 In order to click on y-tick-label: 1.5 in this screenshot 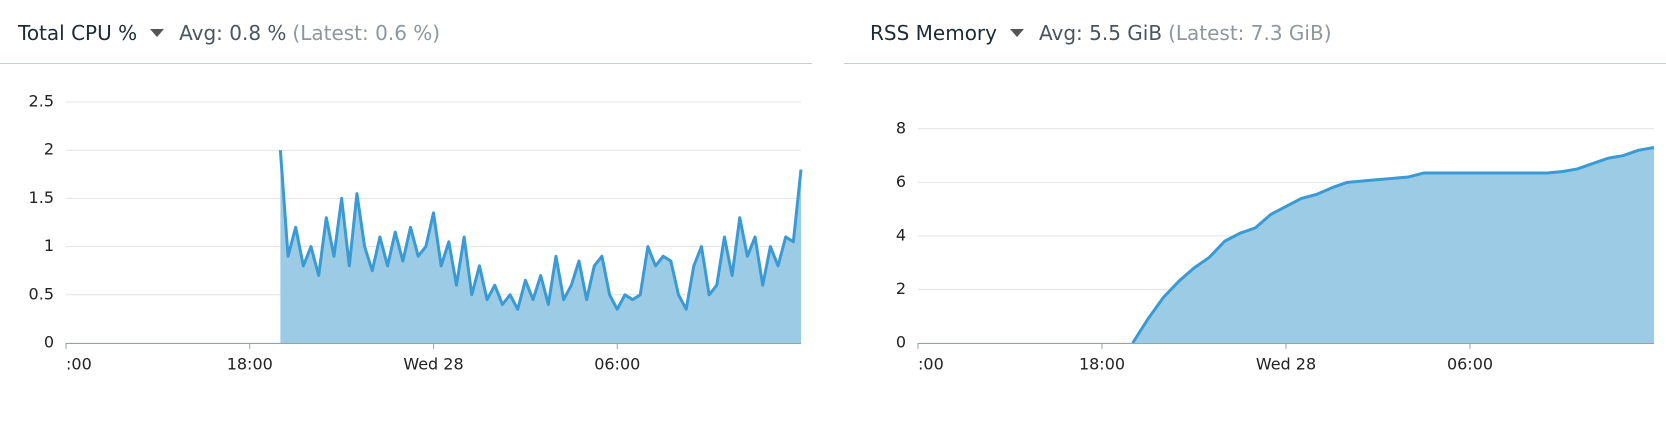, I will do `click(41, 197)`.